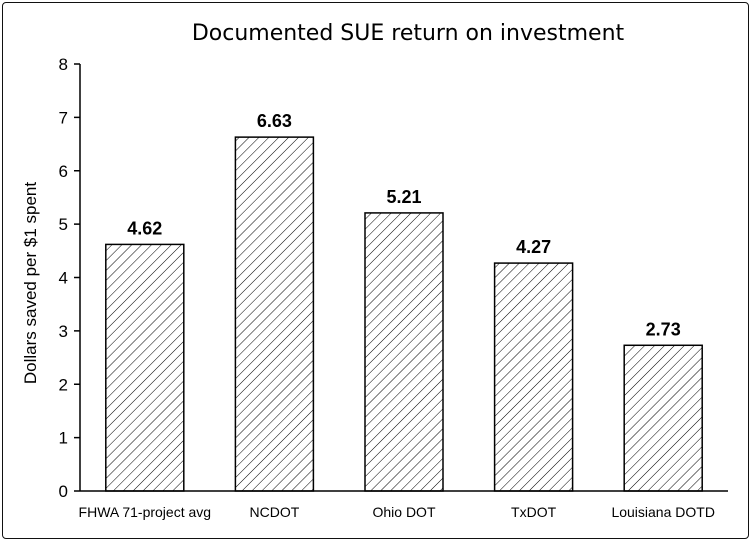 The width and height of the screenshot is (753, 543). What do you see at coordinates (663, 329) in the screenshot?
I see `bar-value-label: 2.73` at bounding box center [663, 329].